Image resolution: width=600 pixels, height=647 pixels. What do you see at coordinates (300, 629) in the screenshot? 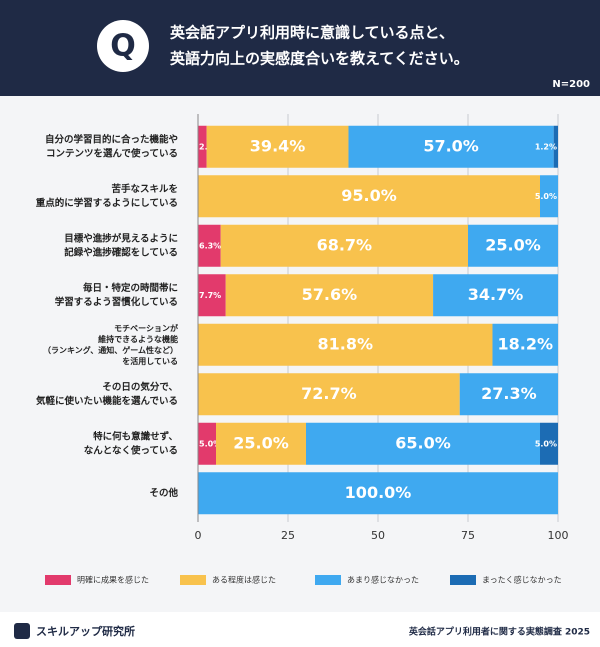
I see `footer` at bounding box center [300, 629].